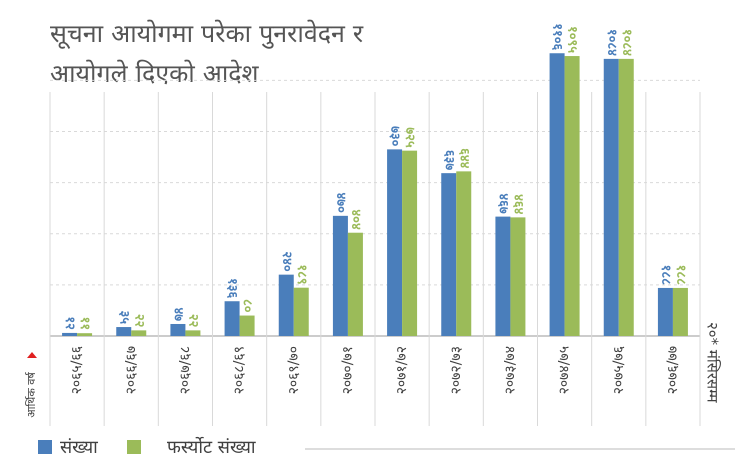  Describe the element at coordinates (232, 288) in the screenshot. I see `data-label: १३६` at that location.